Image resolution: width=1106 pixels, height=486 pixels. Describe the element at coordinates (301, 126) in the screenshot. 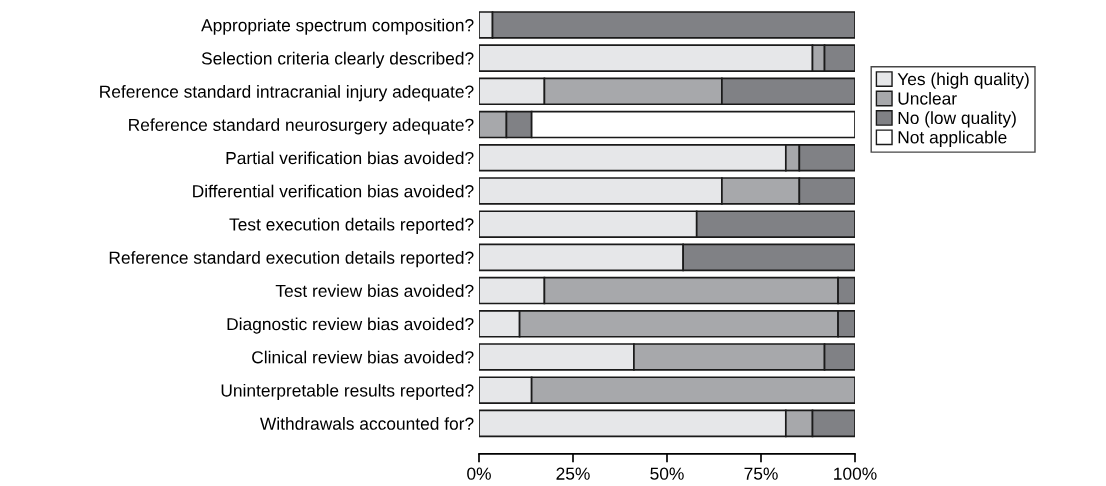

I see `y-tick-label: Reference standard neurosurgery adequate?` at that location.